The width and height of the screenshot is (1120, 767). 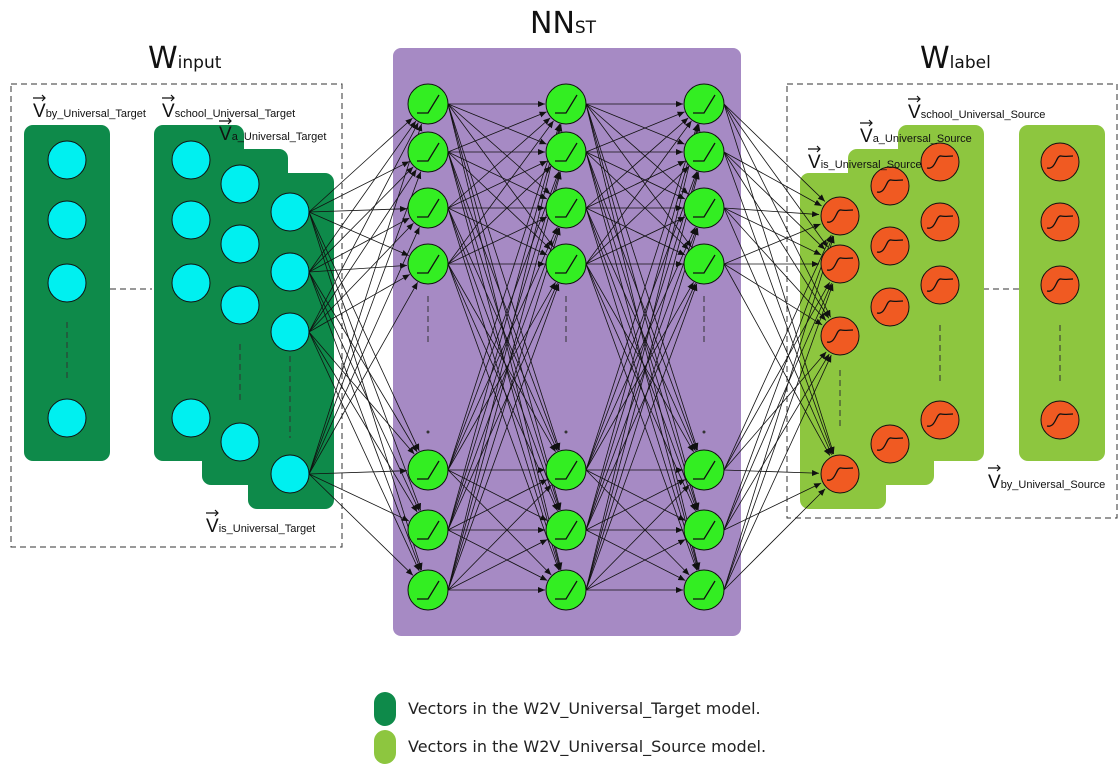 What do you see at coordinates (272, 131) in the screenshot?
I see `input-label-a: Va_Universal_Target` at bounding box center [272, 131].